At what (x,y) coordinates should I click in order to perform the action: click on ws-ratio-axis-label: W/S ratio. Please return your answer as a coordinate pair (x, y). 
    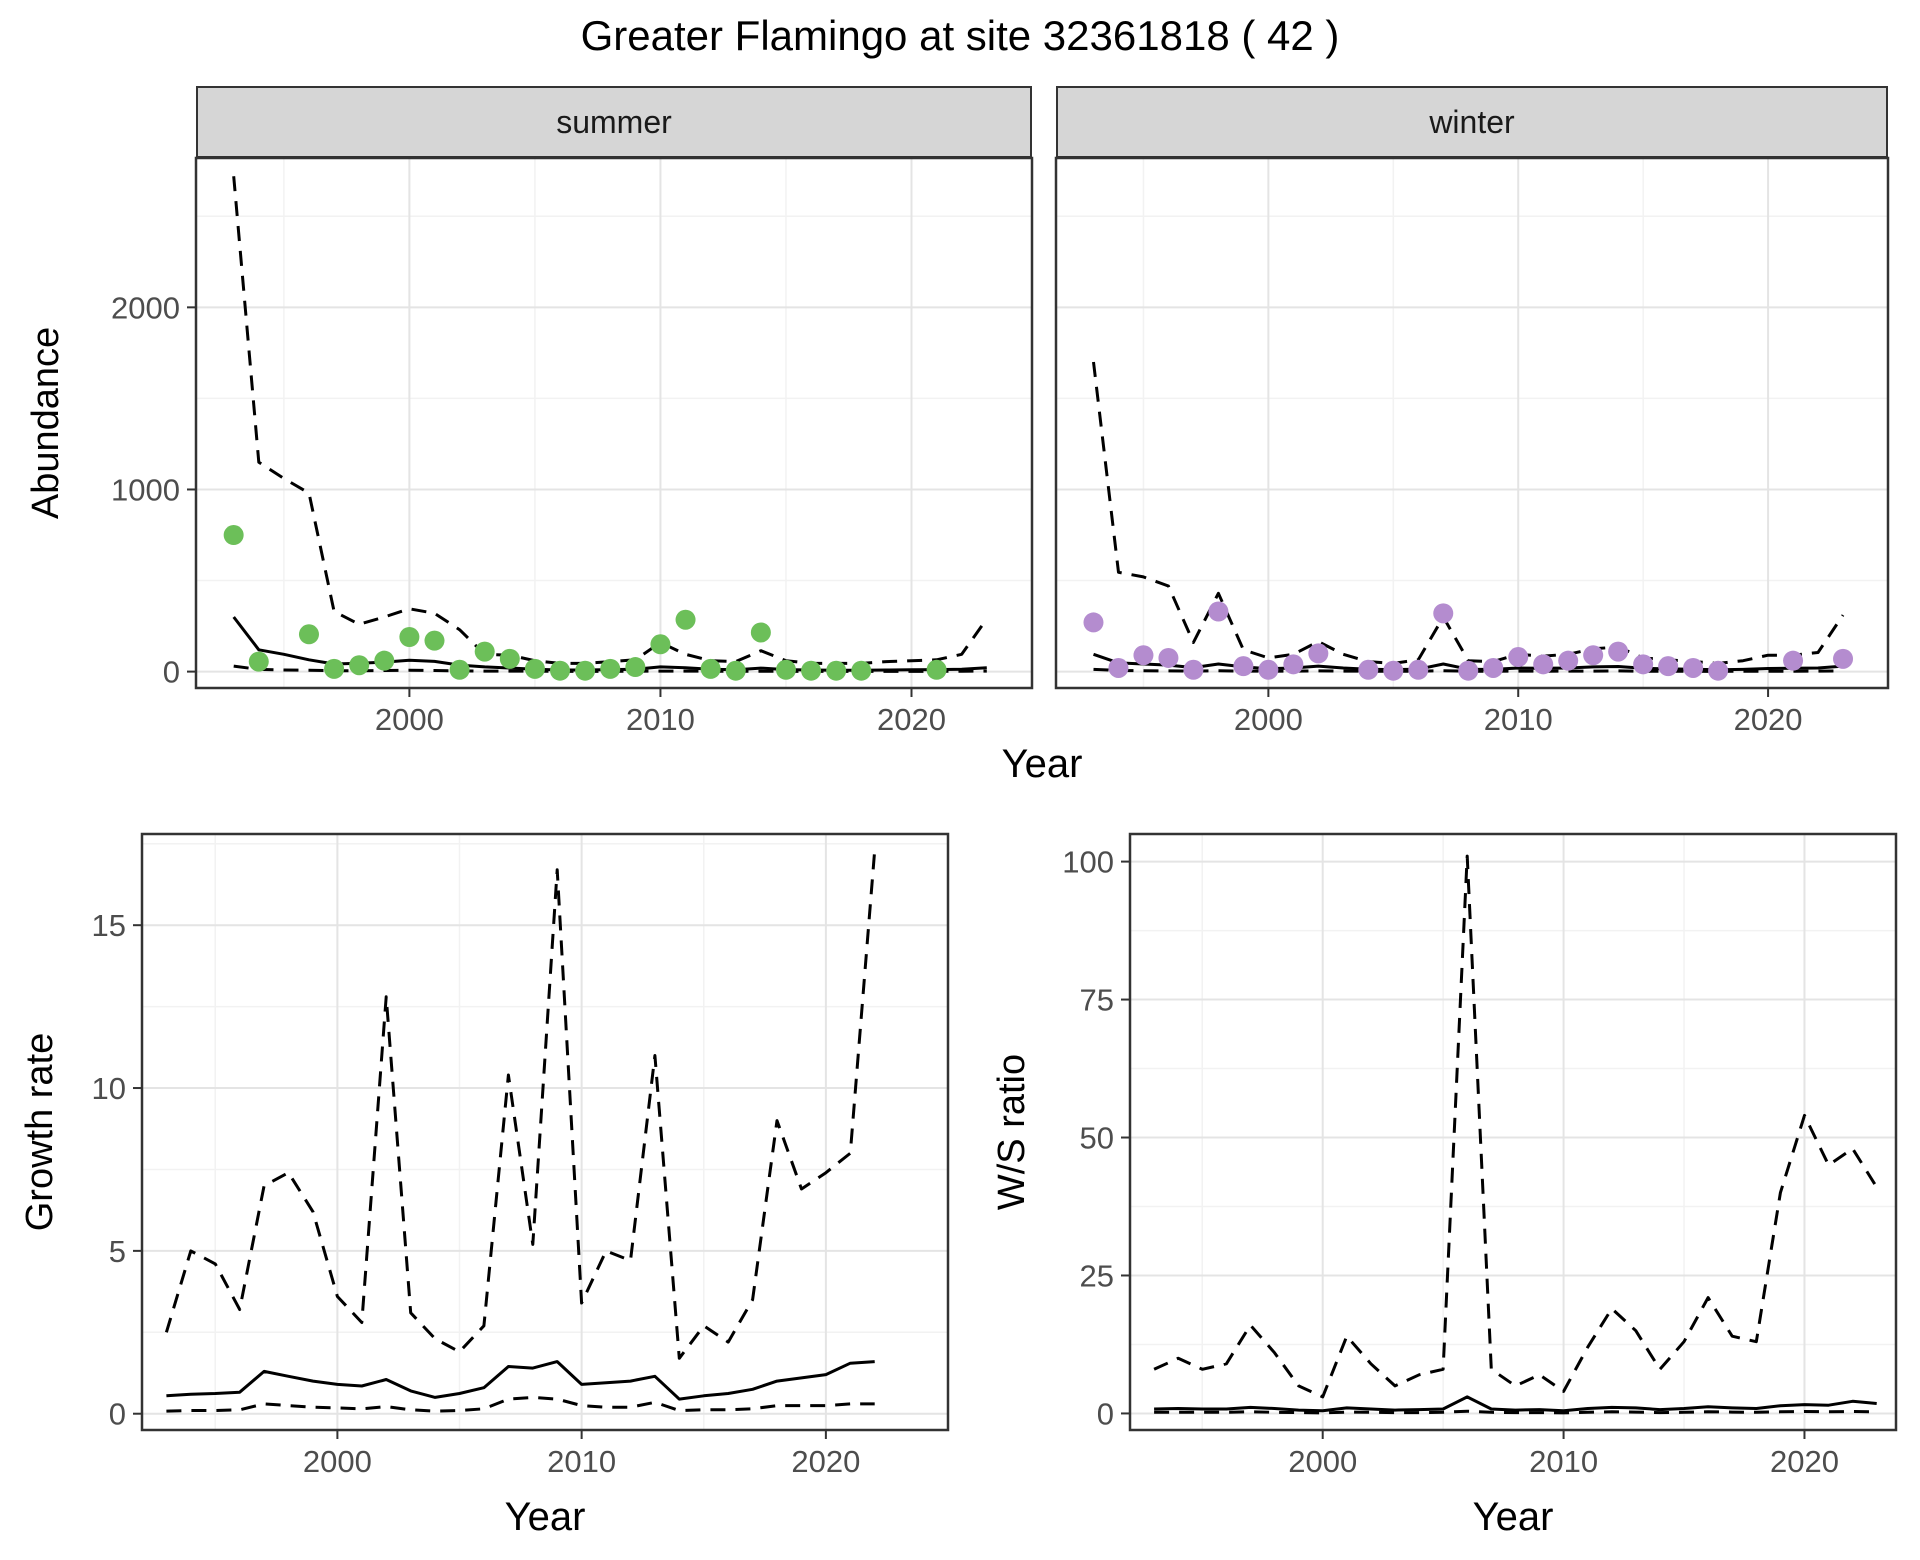
    Looking at the image, I should click on (1012, 1132).